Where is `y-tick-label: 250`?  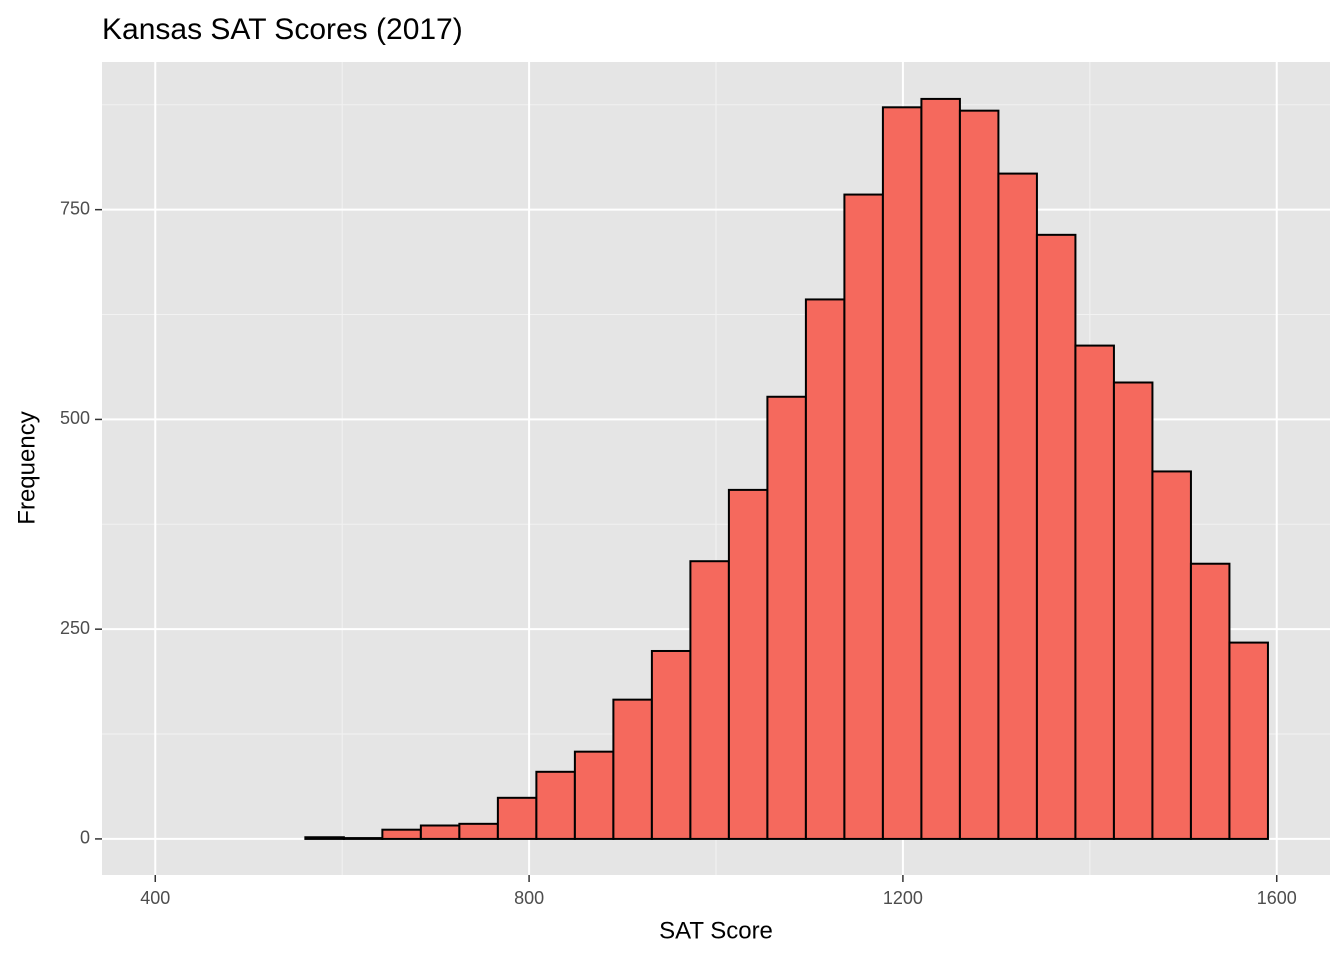
y-tick-label: 250 is located at coordinates (75, 628).